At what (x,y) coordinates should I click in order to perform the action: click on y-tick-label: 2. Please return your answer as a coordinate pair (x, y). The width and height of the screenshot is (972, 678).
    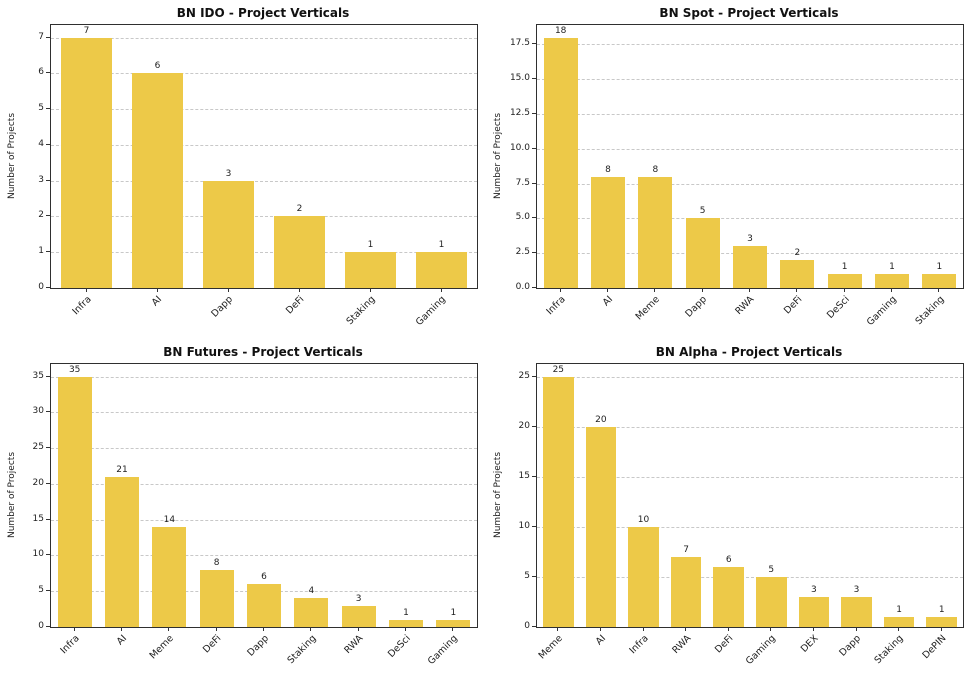
    Looking at the image, I should click on (41, 215).